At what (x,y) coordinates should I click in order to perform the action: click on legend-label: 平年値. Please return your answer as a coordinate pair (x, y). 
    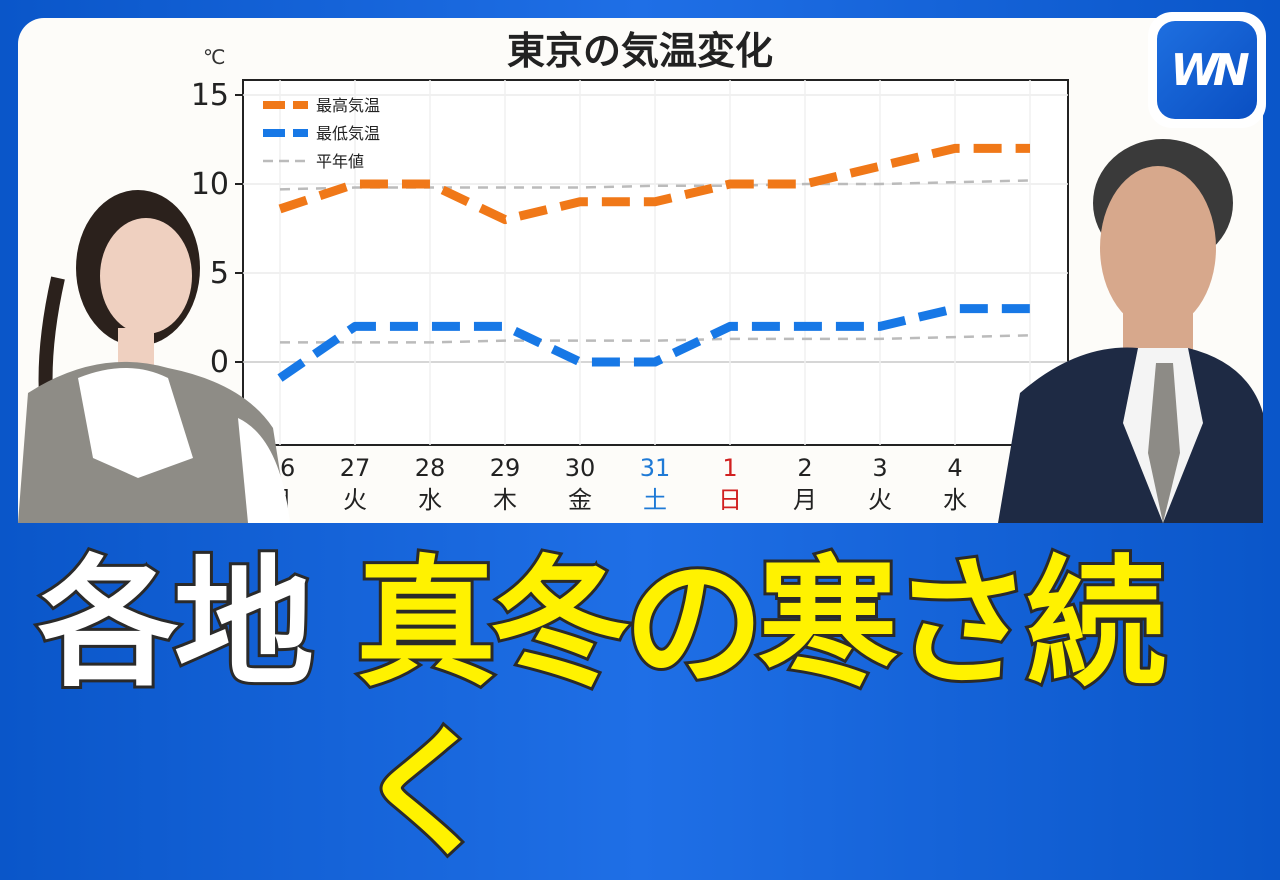
    Looking at the image, I should click on (340, 161).